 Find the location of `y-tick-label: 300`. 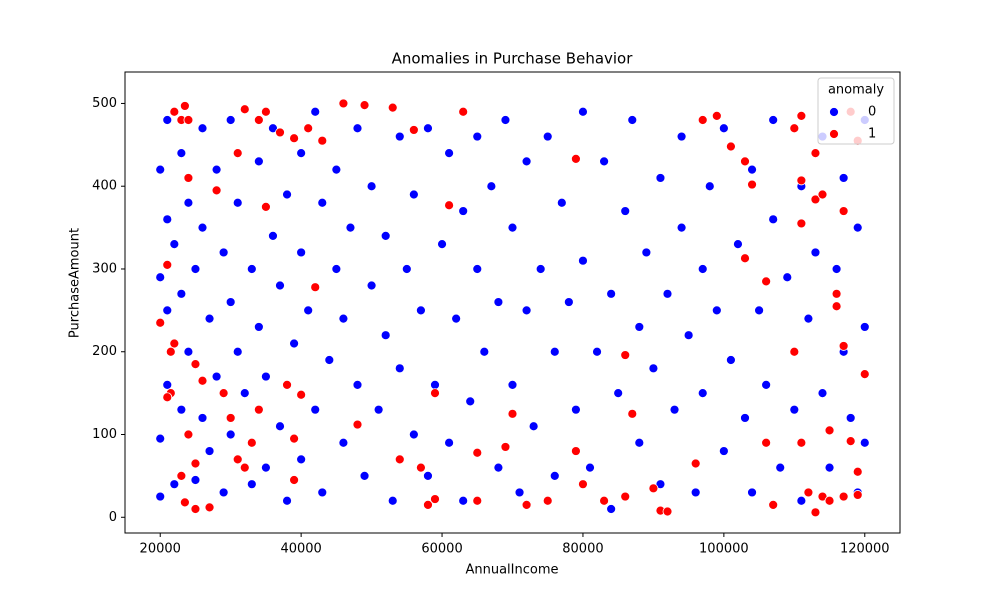

y-tick-label: 300 is located at coordinates (104, 268).